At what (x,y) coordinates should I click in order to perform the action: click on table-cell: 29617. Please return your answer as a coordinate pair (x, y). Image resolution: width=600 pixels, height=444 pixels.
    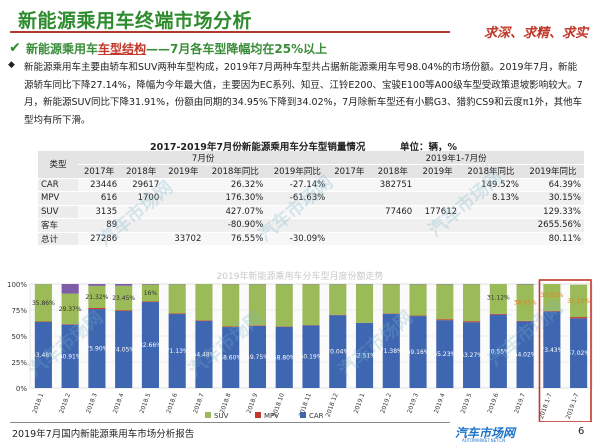
    Looking at the image, I should click on (141, 185).